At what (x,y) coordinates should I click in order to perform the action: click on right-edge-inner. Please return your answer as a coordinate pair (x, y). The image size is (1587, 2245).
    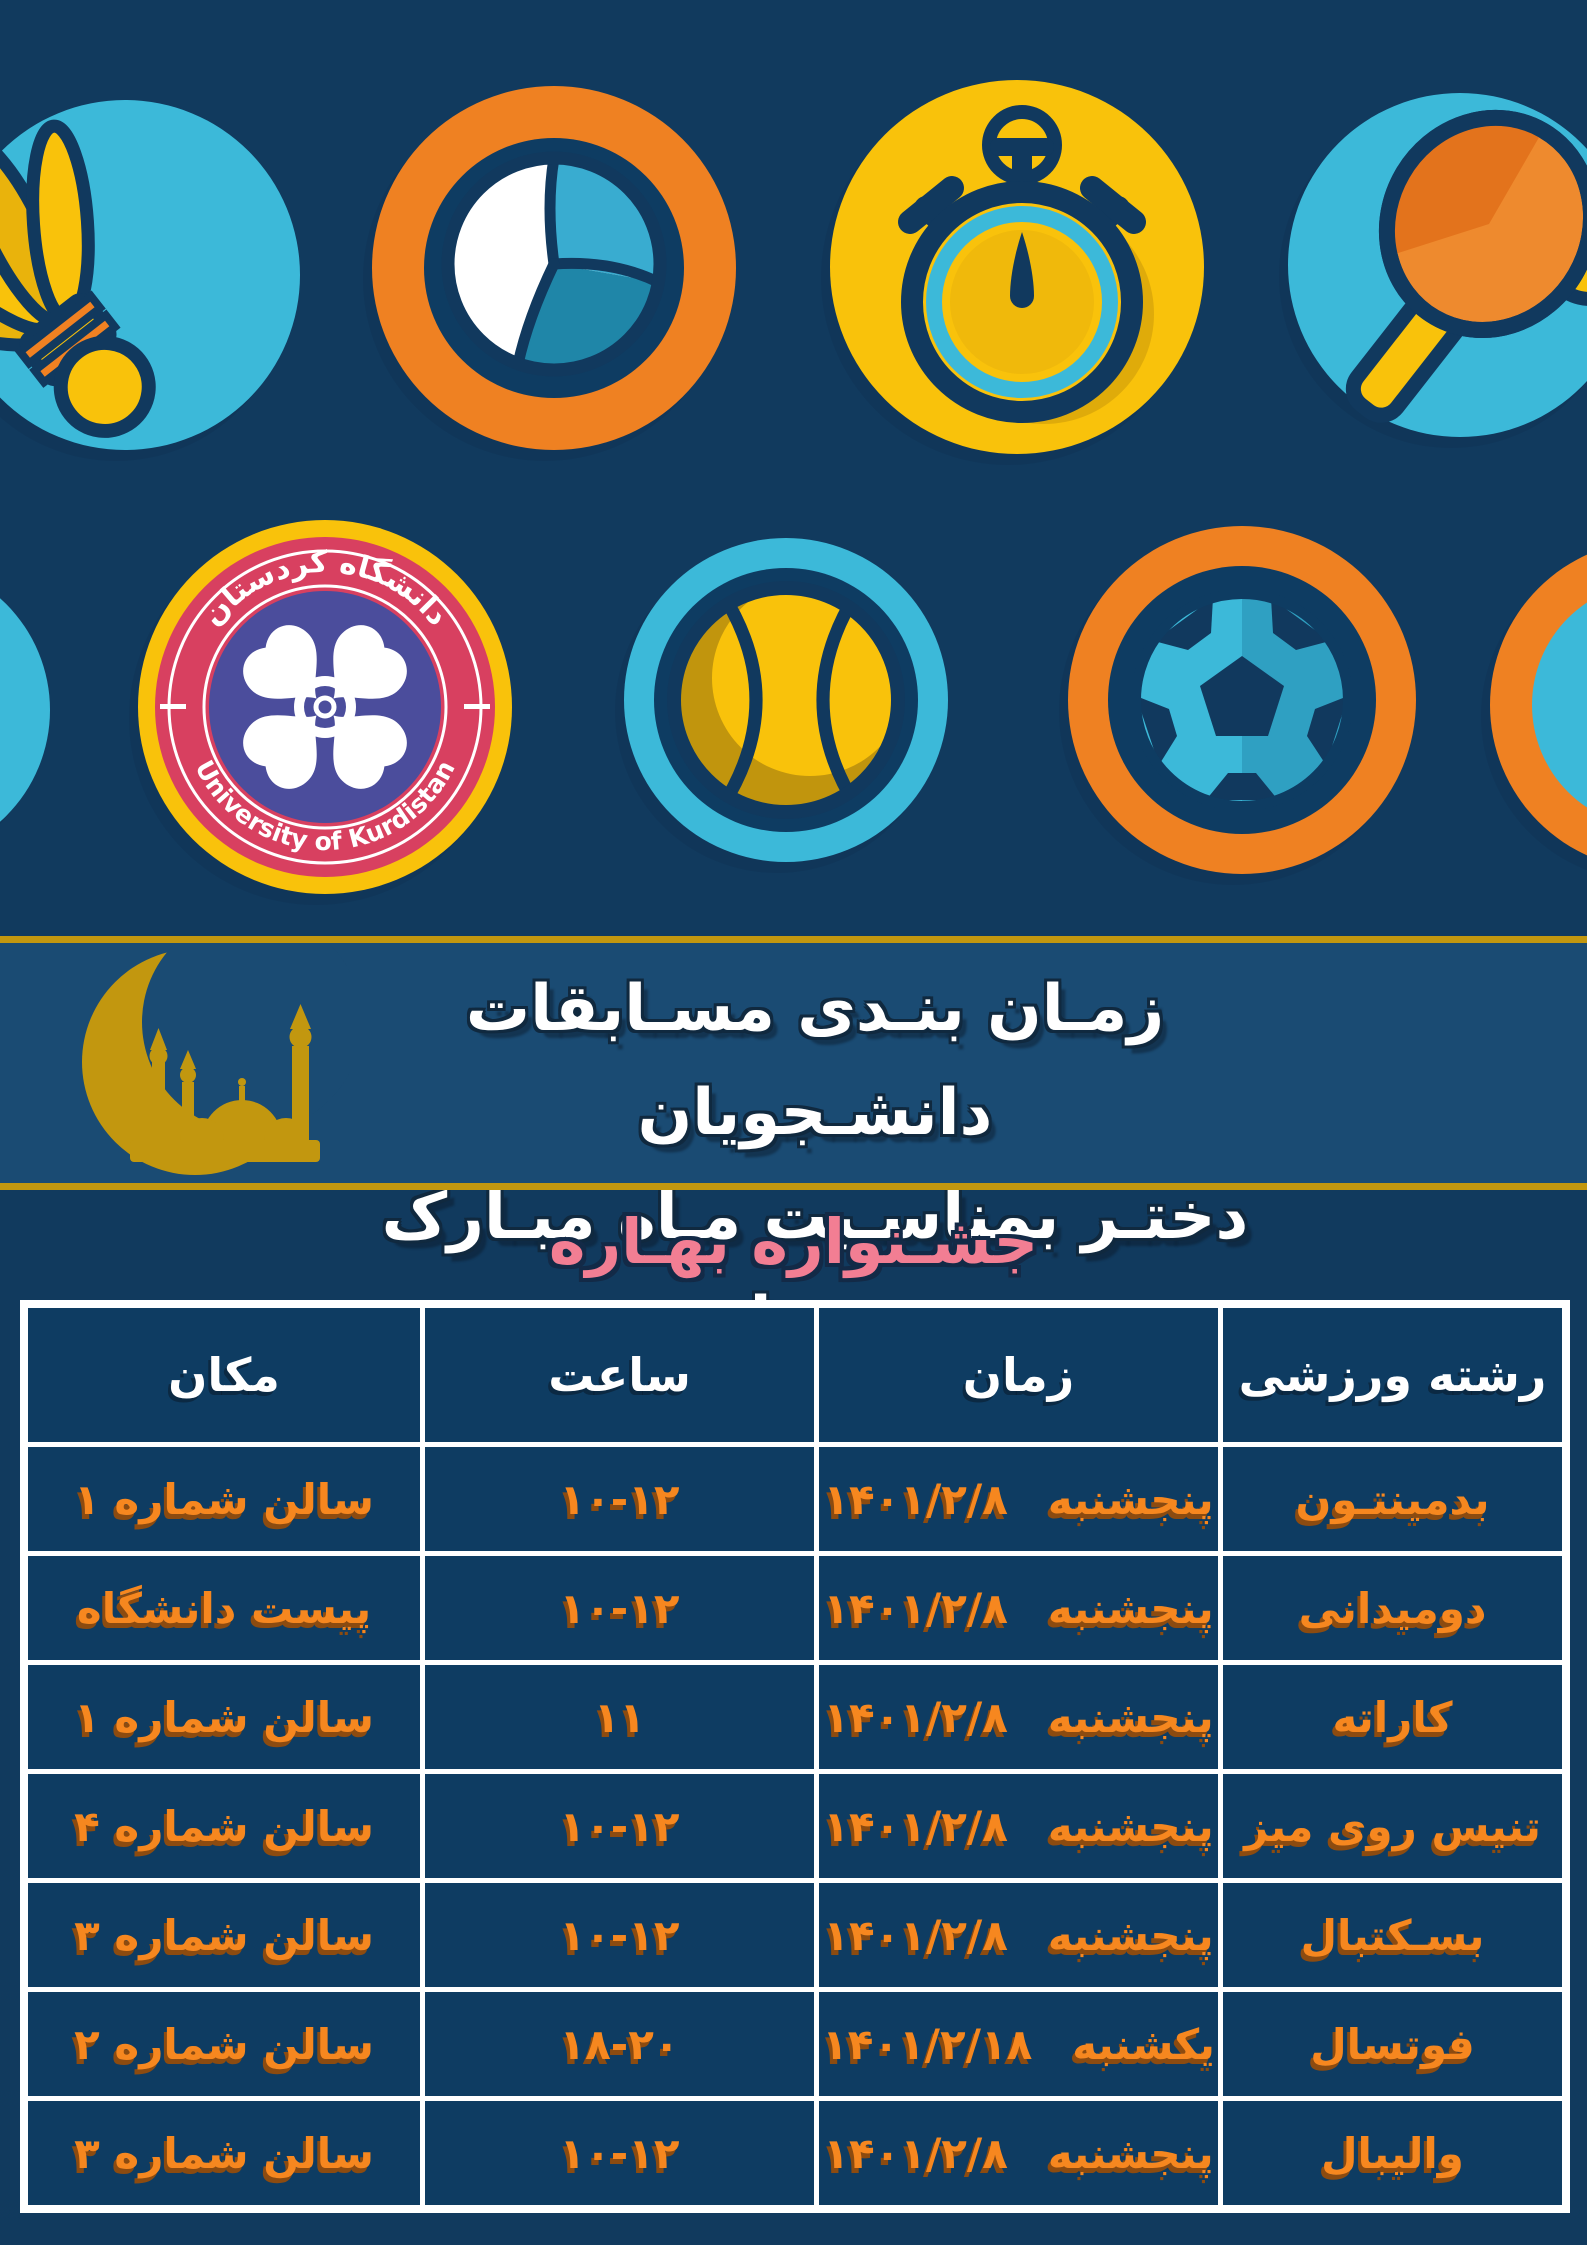
    Looking at the image, I should click on (1559, 705).